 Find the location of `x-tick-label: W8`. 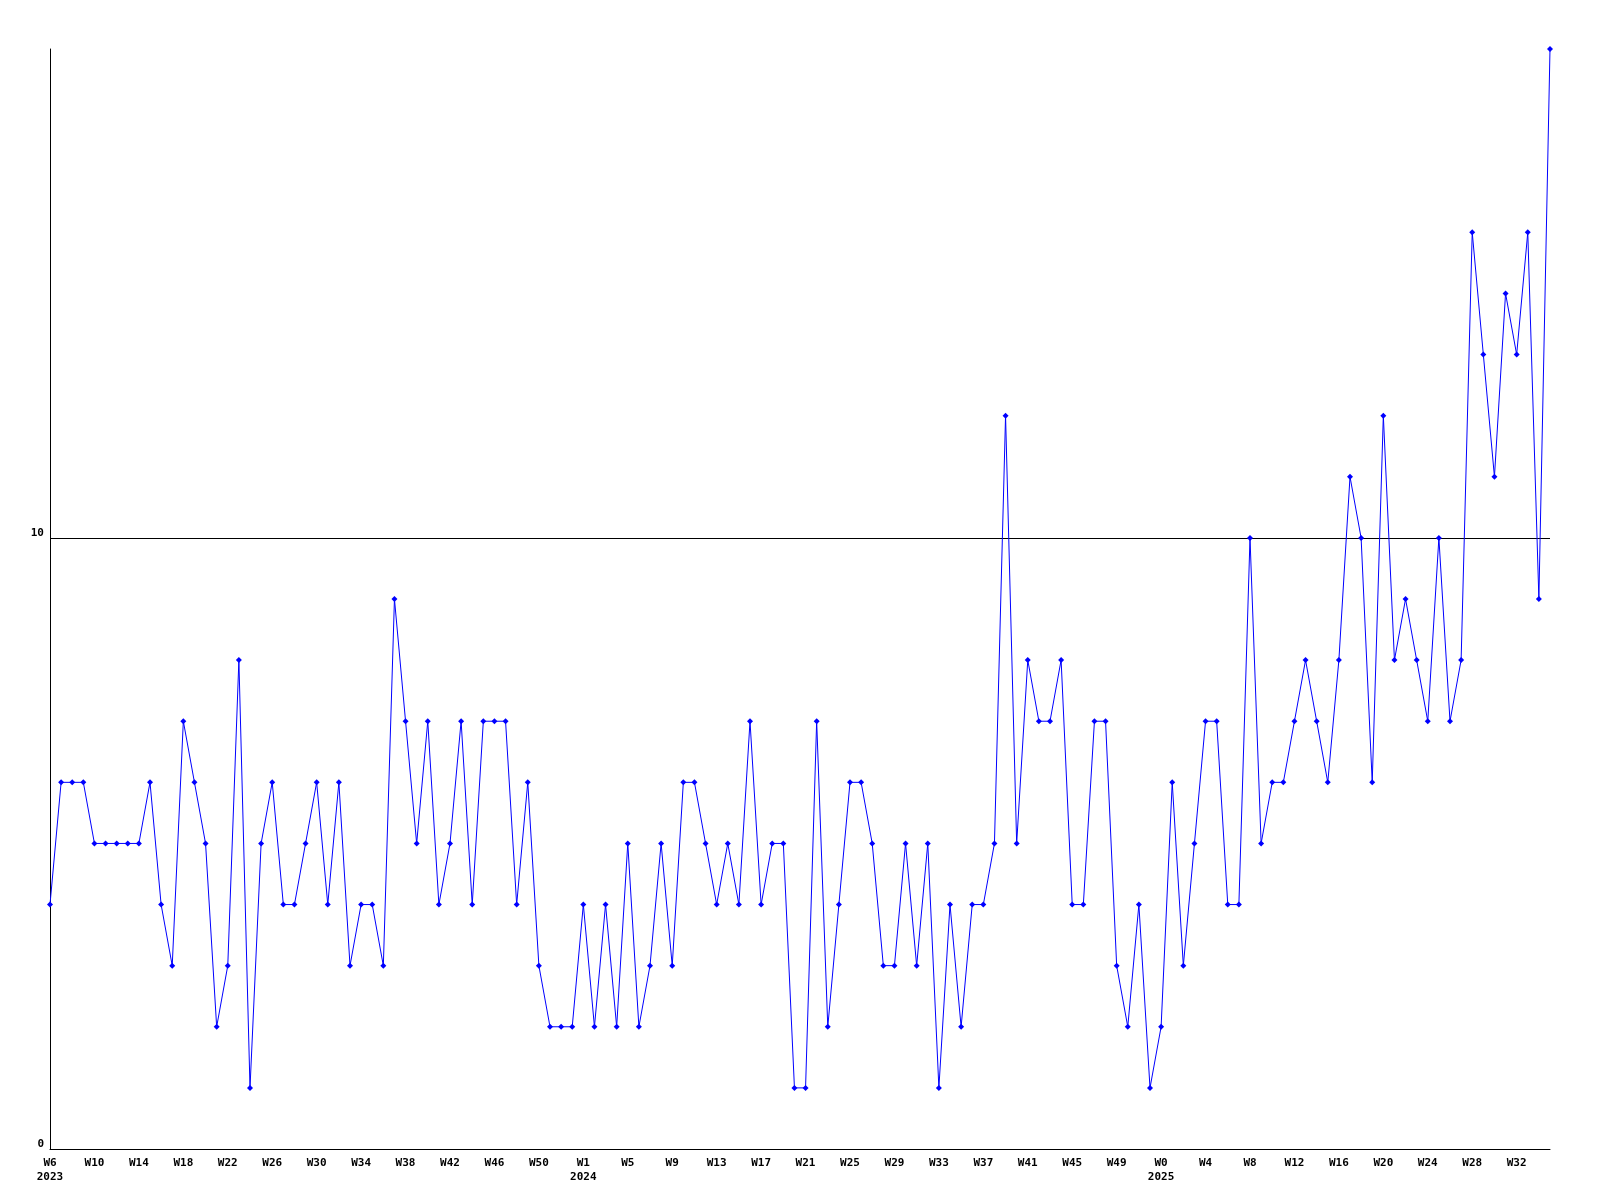

x-tick-label: W8 is located at coordinates (1250, 1162).